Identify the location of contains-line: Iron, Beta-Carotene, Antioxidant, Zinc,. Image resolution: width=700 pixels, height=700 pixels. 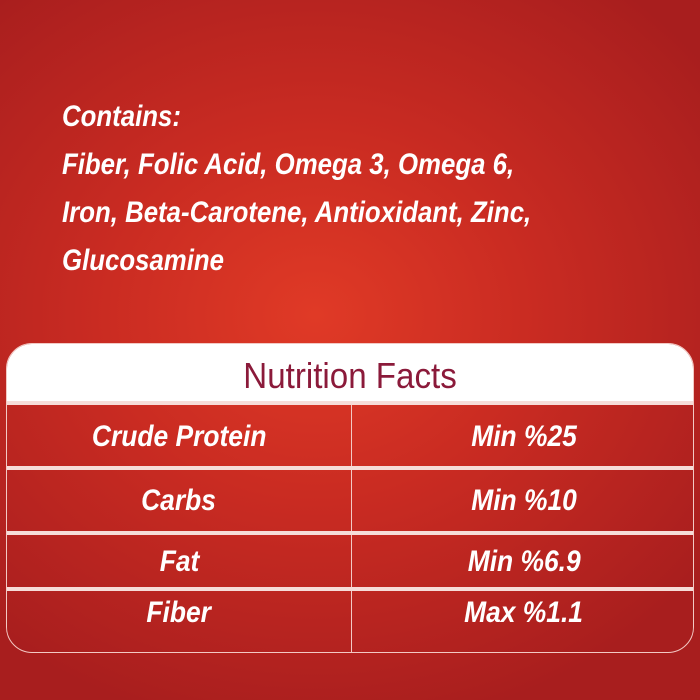
(297, 212).